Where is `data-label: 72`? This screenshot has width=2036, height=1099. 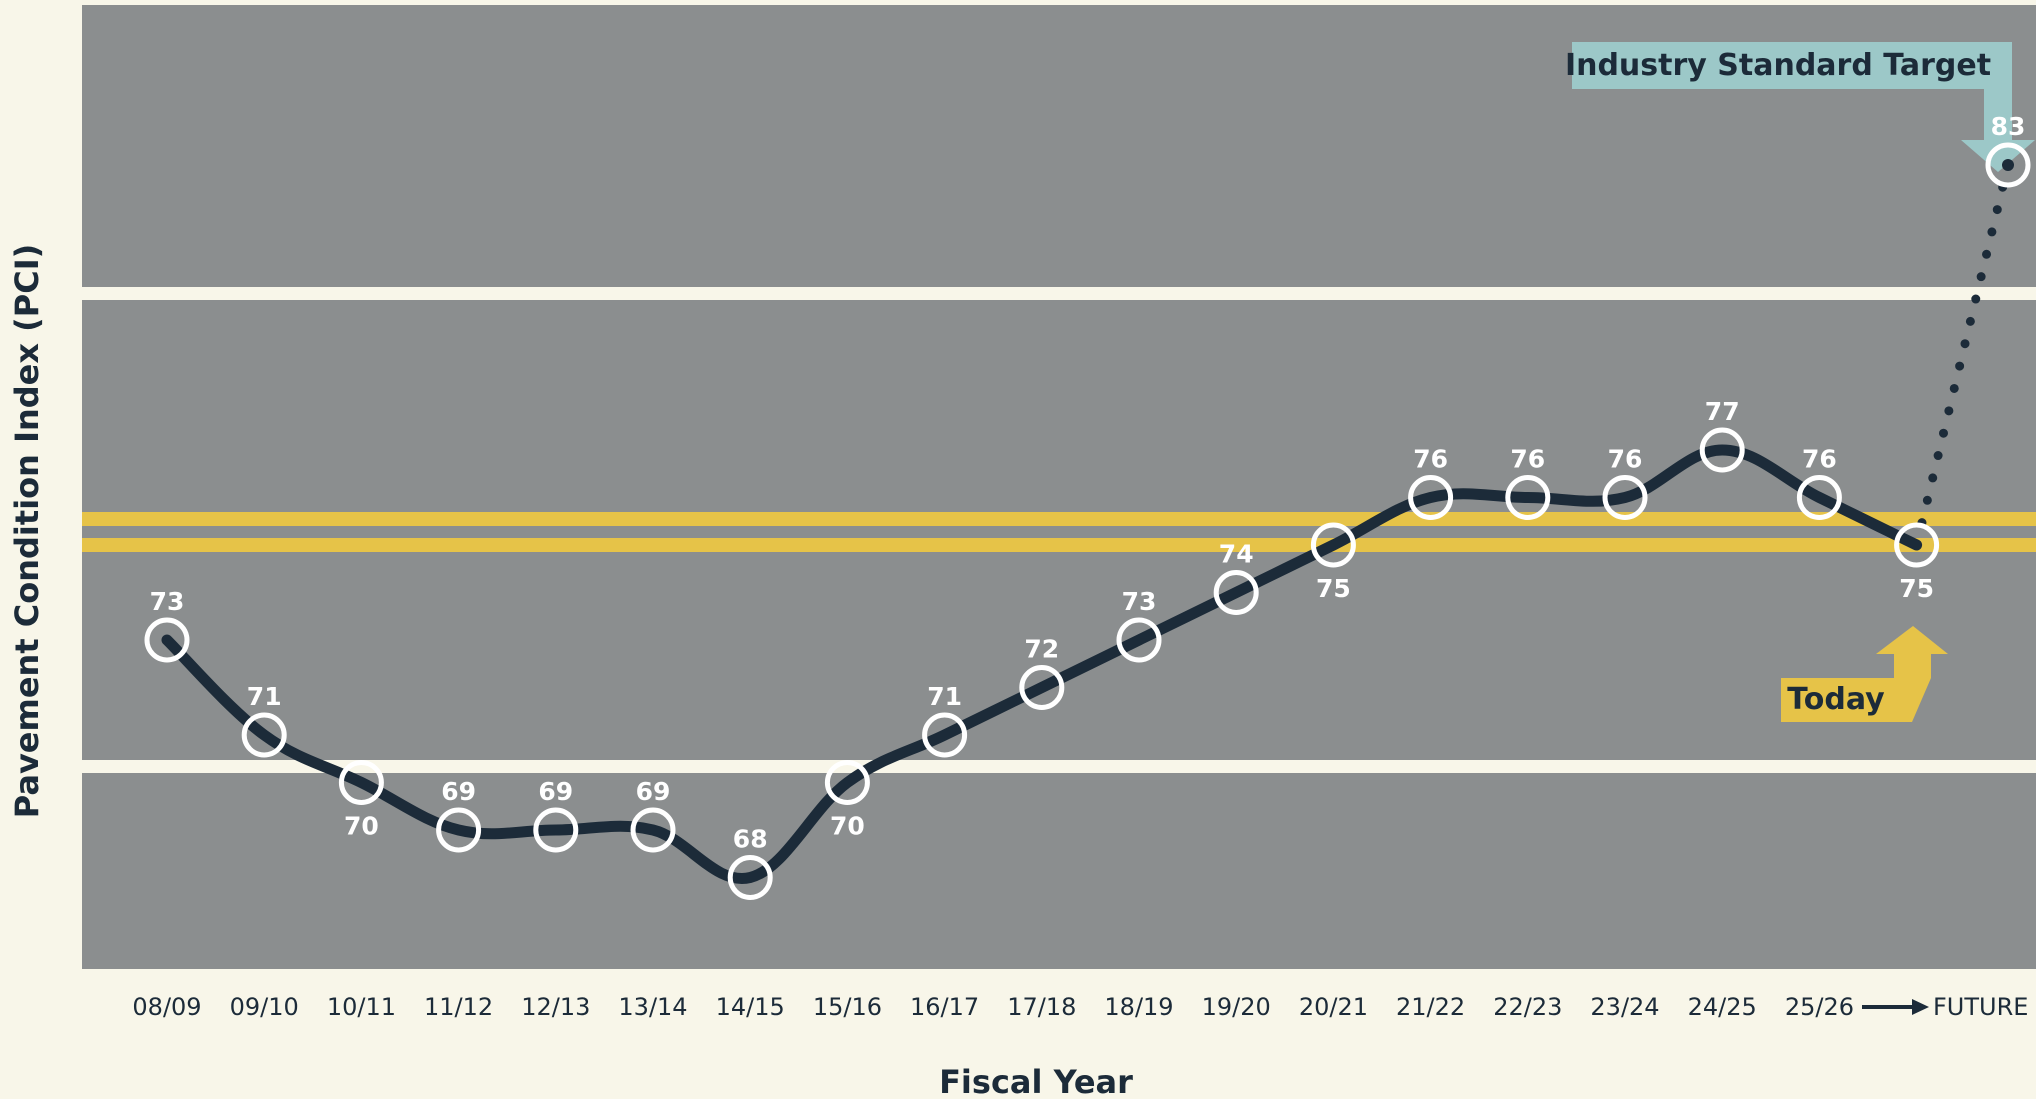 data-label: 72 is located at coordinates (1041, 649).